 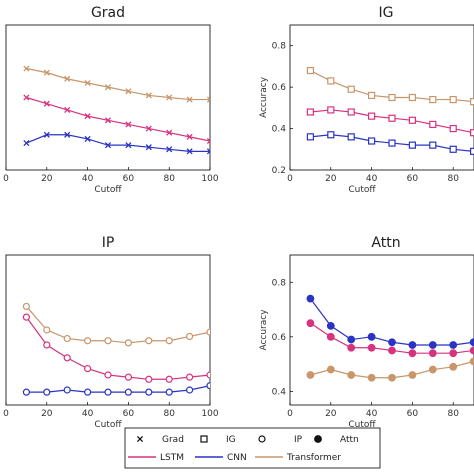 What do you see at coordinates (172, 458) in the screenshot?
I see `legend-label: LSTM` at bounding box center [172, 458].